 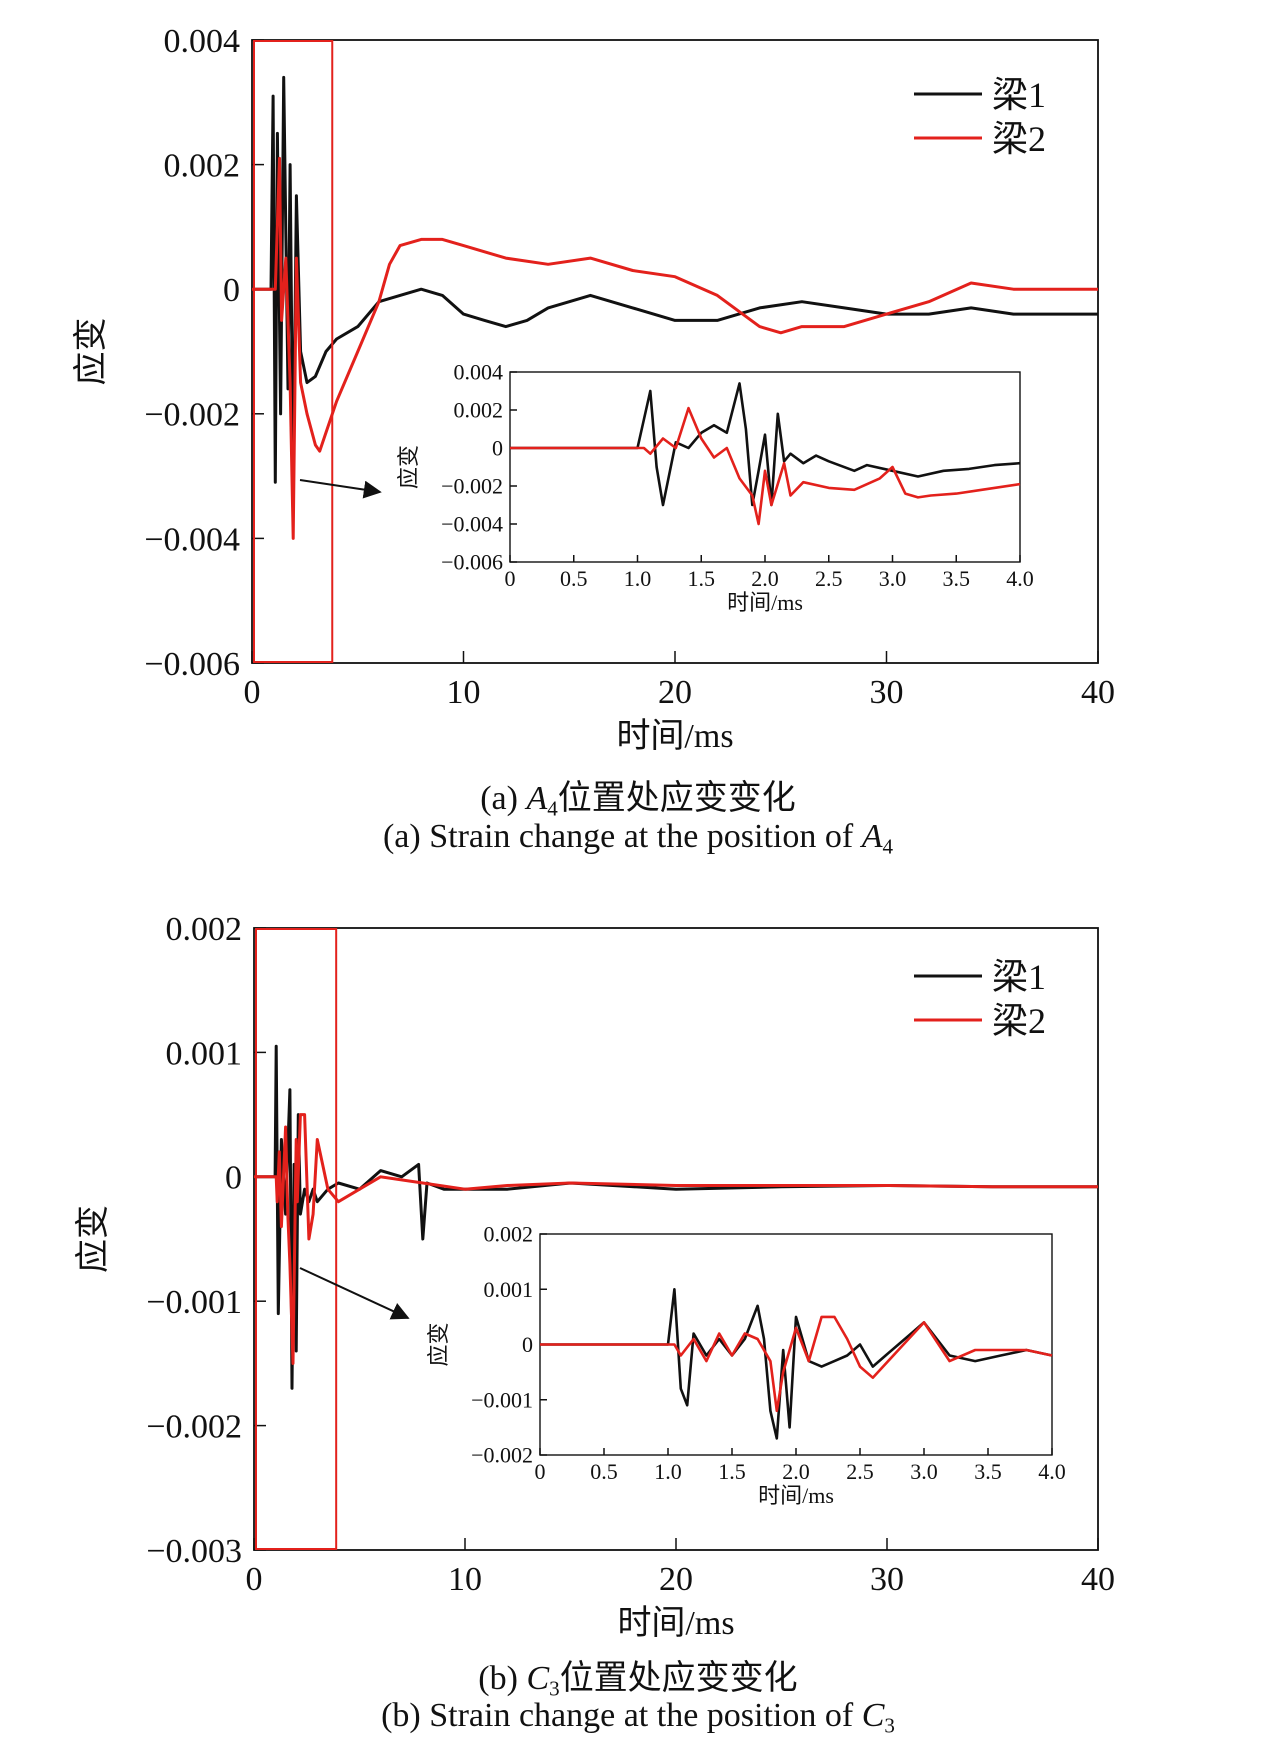 I want to click on panel-b-inset-y-tick-label: −0.001, so click(x=502, y=1399).